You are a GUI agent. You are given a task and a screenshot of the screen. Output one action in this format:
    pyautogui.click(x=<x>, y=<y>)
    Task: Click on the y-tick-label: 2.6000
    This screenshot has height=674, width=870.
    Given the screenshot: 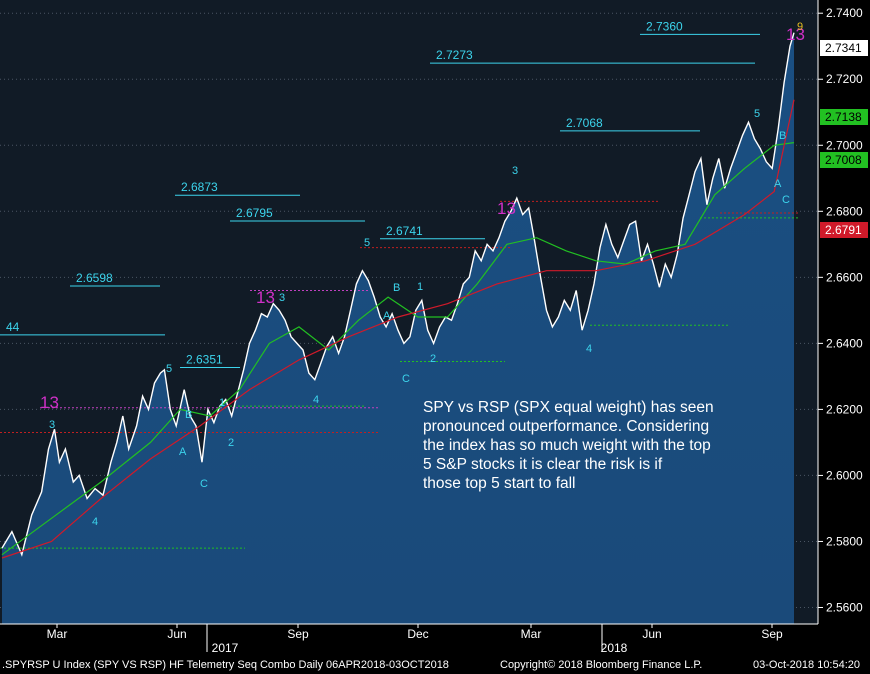 What is the action you would take?
    pyautogui.click(x=844, y=475)
    